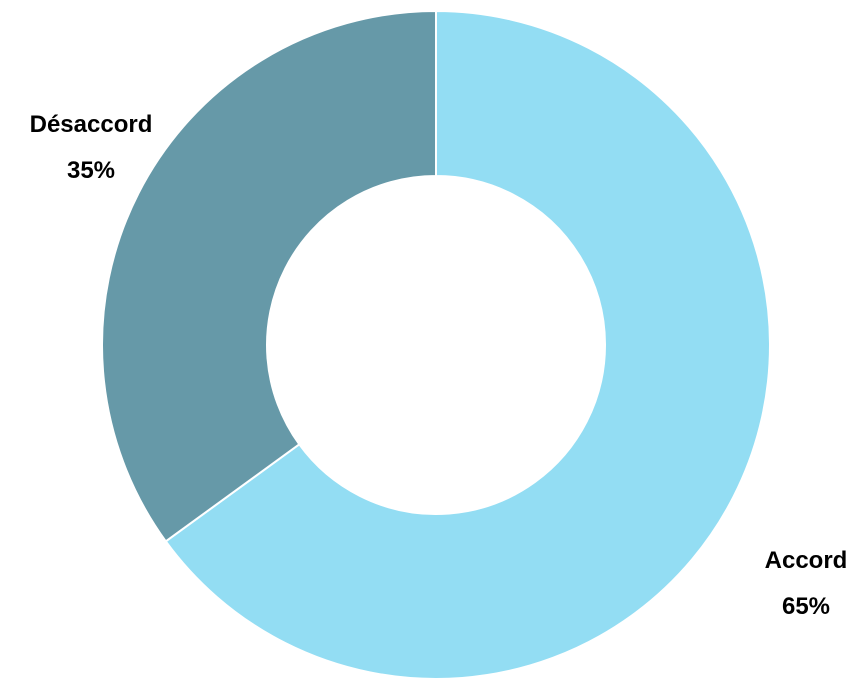 The height and width of the screenshot is (686, 859). Describe the element at coordinates (806, 560) in the screenshot. I see `slice-label-accord: Accord` at that location.